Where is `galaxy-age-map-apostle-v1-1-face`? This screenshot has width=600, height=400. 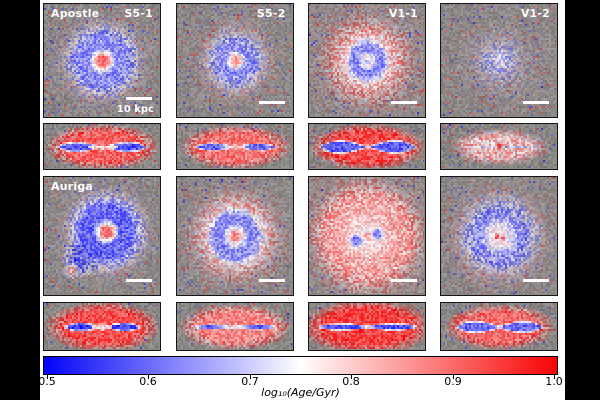
galaxy-age-map-apostle-v1-1-face is located at coordinates (366, 60).